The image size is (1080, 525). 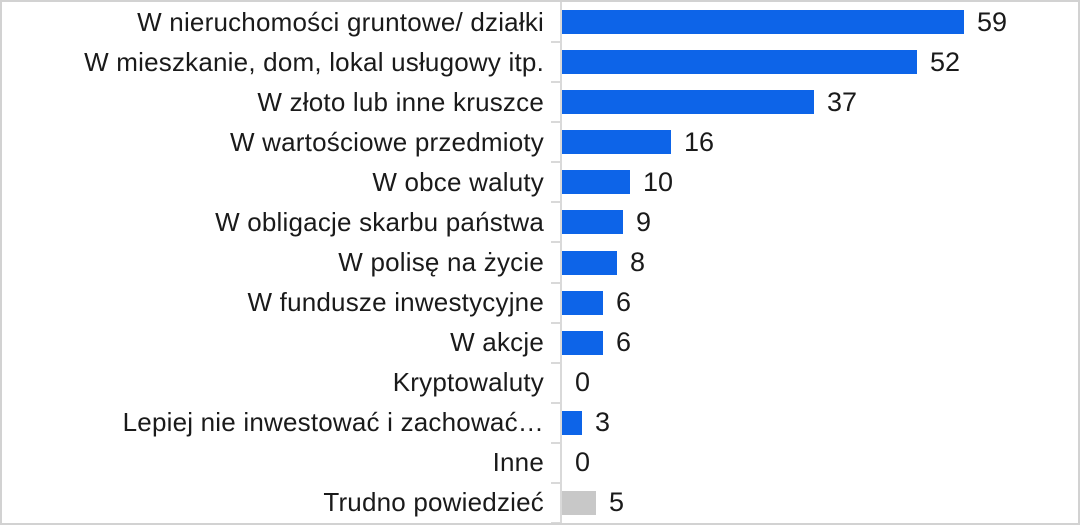 I want to click on chart-row: W nieruchomości gruntowe/ działki 59, so click(x=540, y=23).